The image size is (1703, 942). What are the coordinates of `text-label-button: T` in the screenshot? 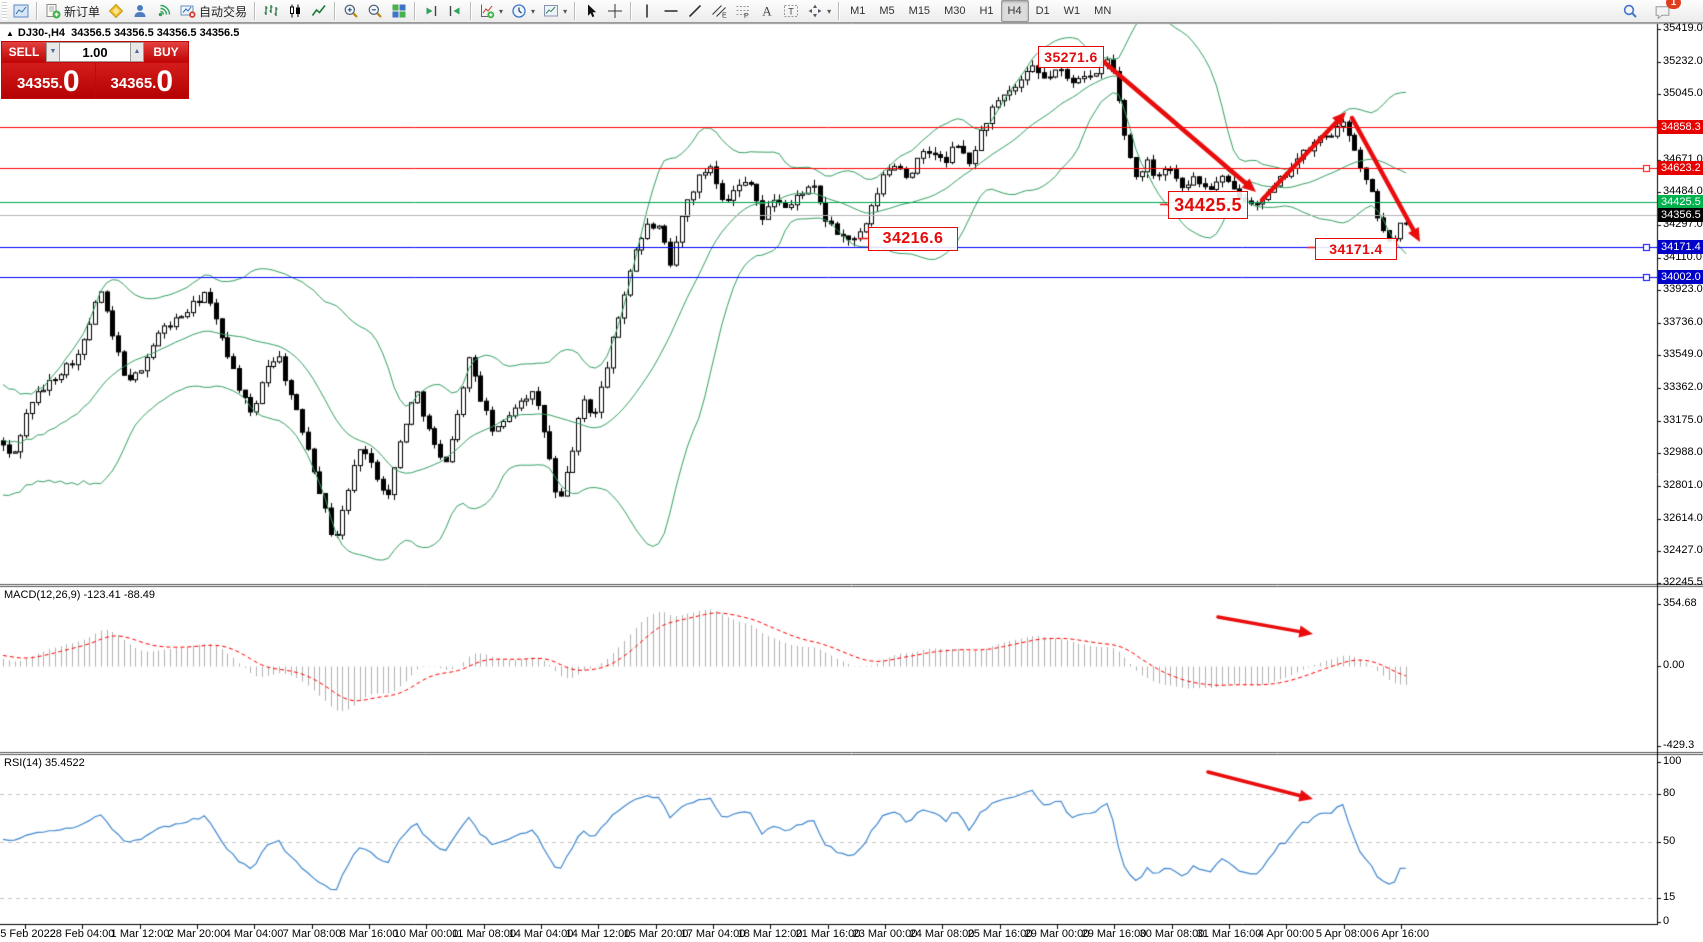 It's located at (791, 11).